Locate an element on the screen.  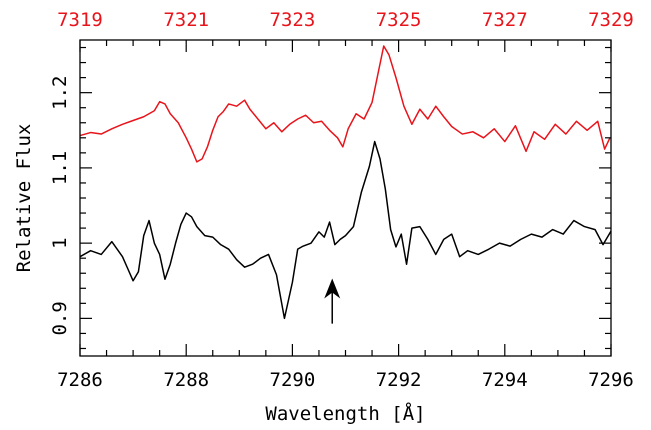
x-tick-label: 7286 is located at coordinates (80, 380).